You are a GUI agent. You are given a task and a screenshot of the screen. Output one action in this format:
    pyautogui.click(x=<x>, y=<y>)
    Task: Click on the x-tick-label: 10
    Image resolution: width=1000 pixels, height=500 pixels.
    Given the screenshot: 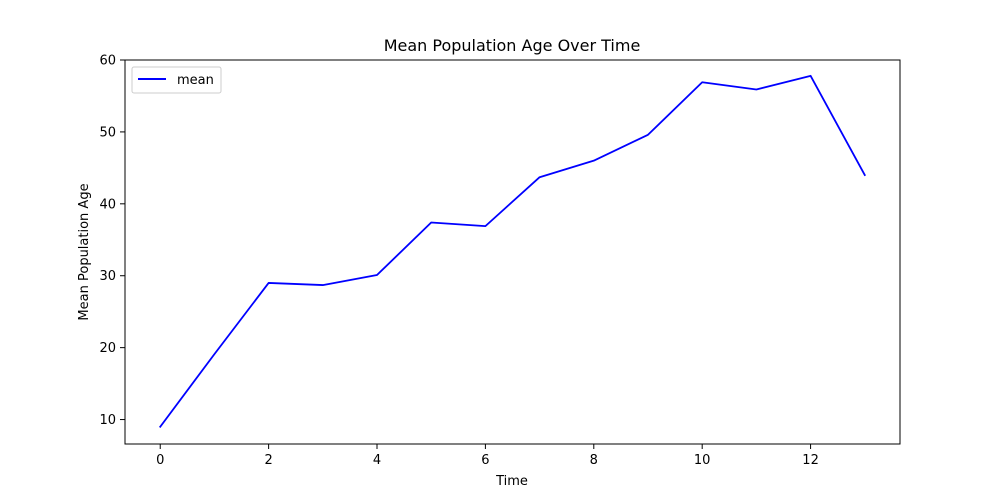 What is the action you would take?
    pyautogui.click(x=702, y=460)
    